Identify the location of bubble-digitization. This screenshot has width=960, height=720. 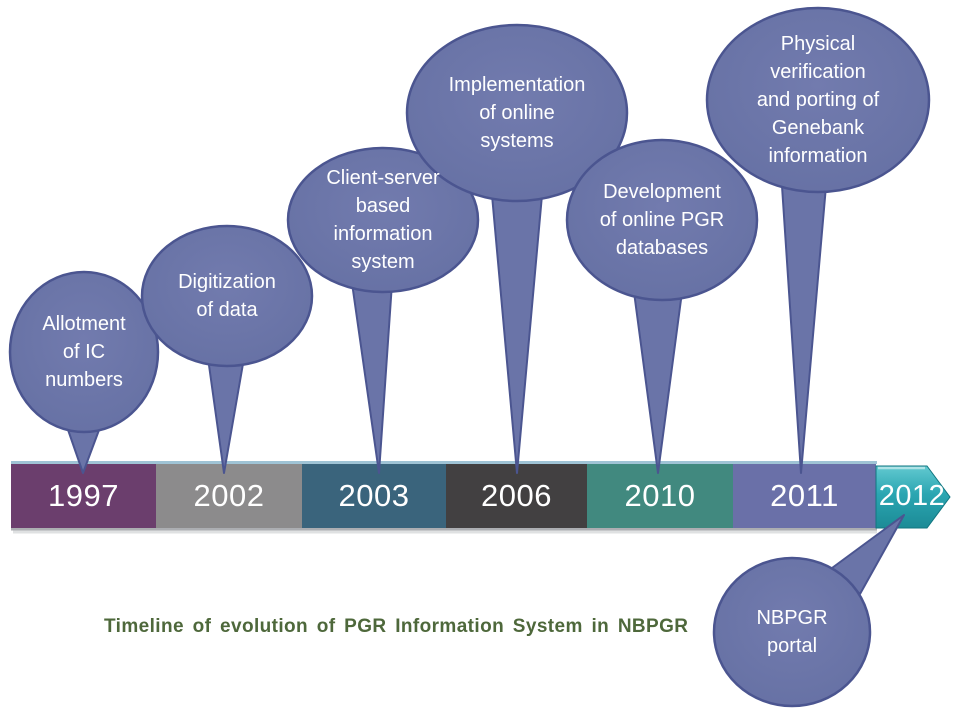
(227, 296).